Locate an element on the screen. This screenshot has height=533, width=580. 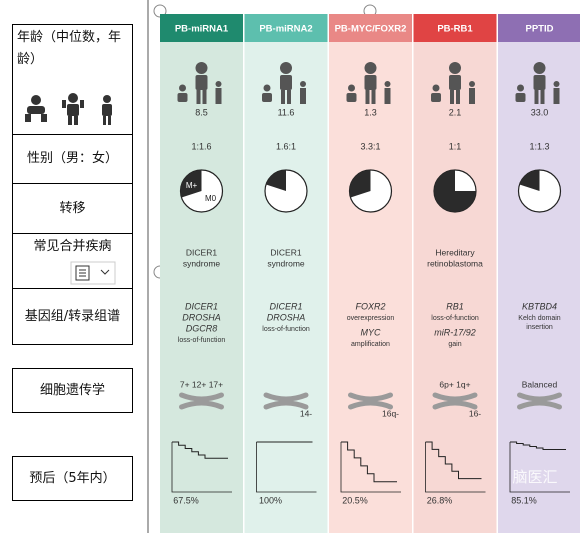
comorbidity: Hereditary is located at coordinates (455, 252).